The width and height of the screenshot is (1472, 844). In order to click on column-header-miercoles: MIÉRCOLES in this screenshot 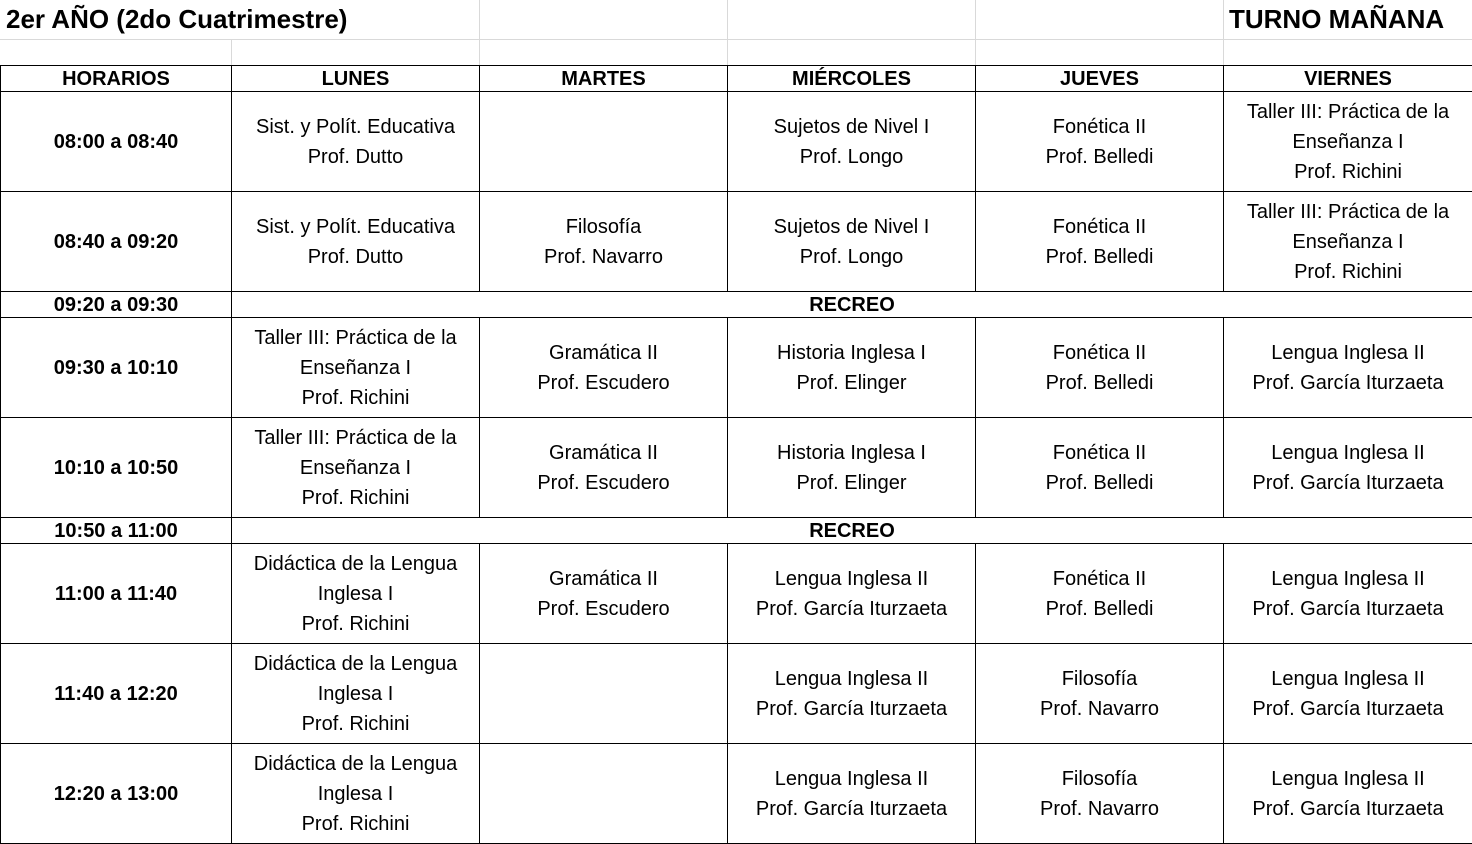, I will do `click(851, 78)`.